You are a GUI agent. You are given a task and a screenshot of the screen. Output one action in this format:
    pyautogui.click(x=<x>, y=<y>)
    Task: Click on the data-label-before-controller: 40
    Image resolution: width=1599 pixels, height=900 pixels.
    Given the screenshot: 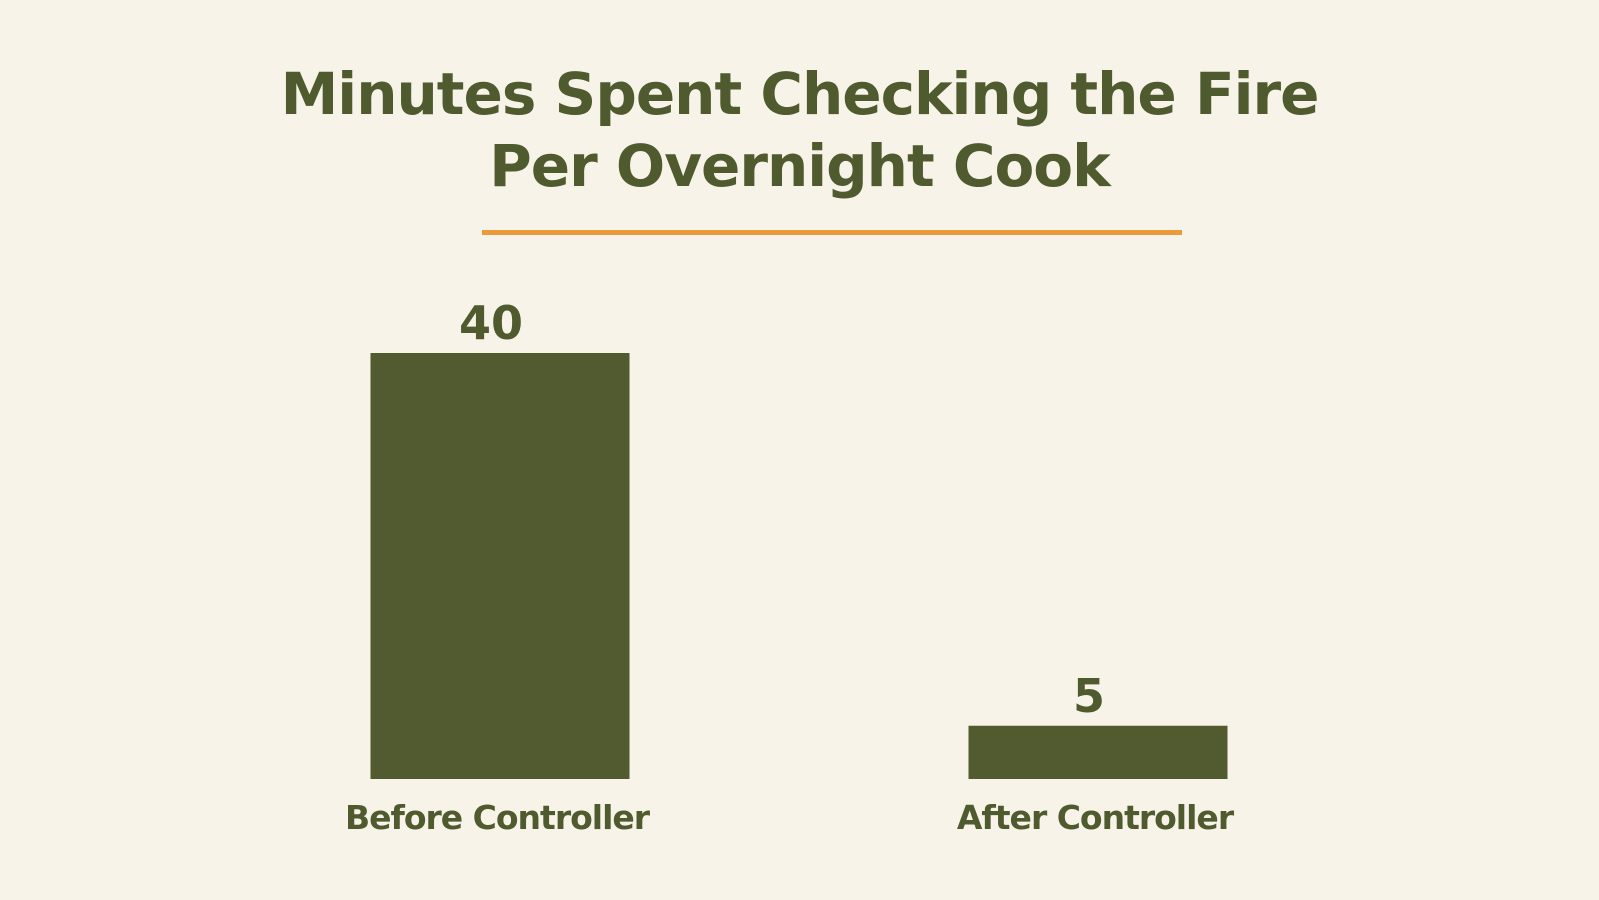 What is the action you would take?
    pyautogui.click(x=491, y=323)
    